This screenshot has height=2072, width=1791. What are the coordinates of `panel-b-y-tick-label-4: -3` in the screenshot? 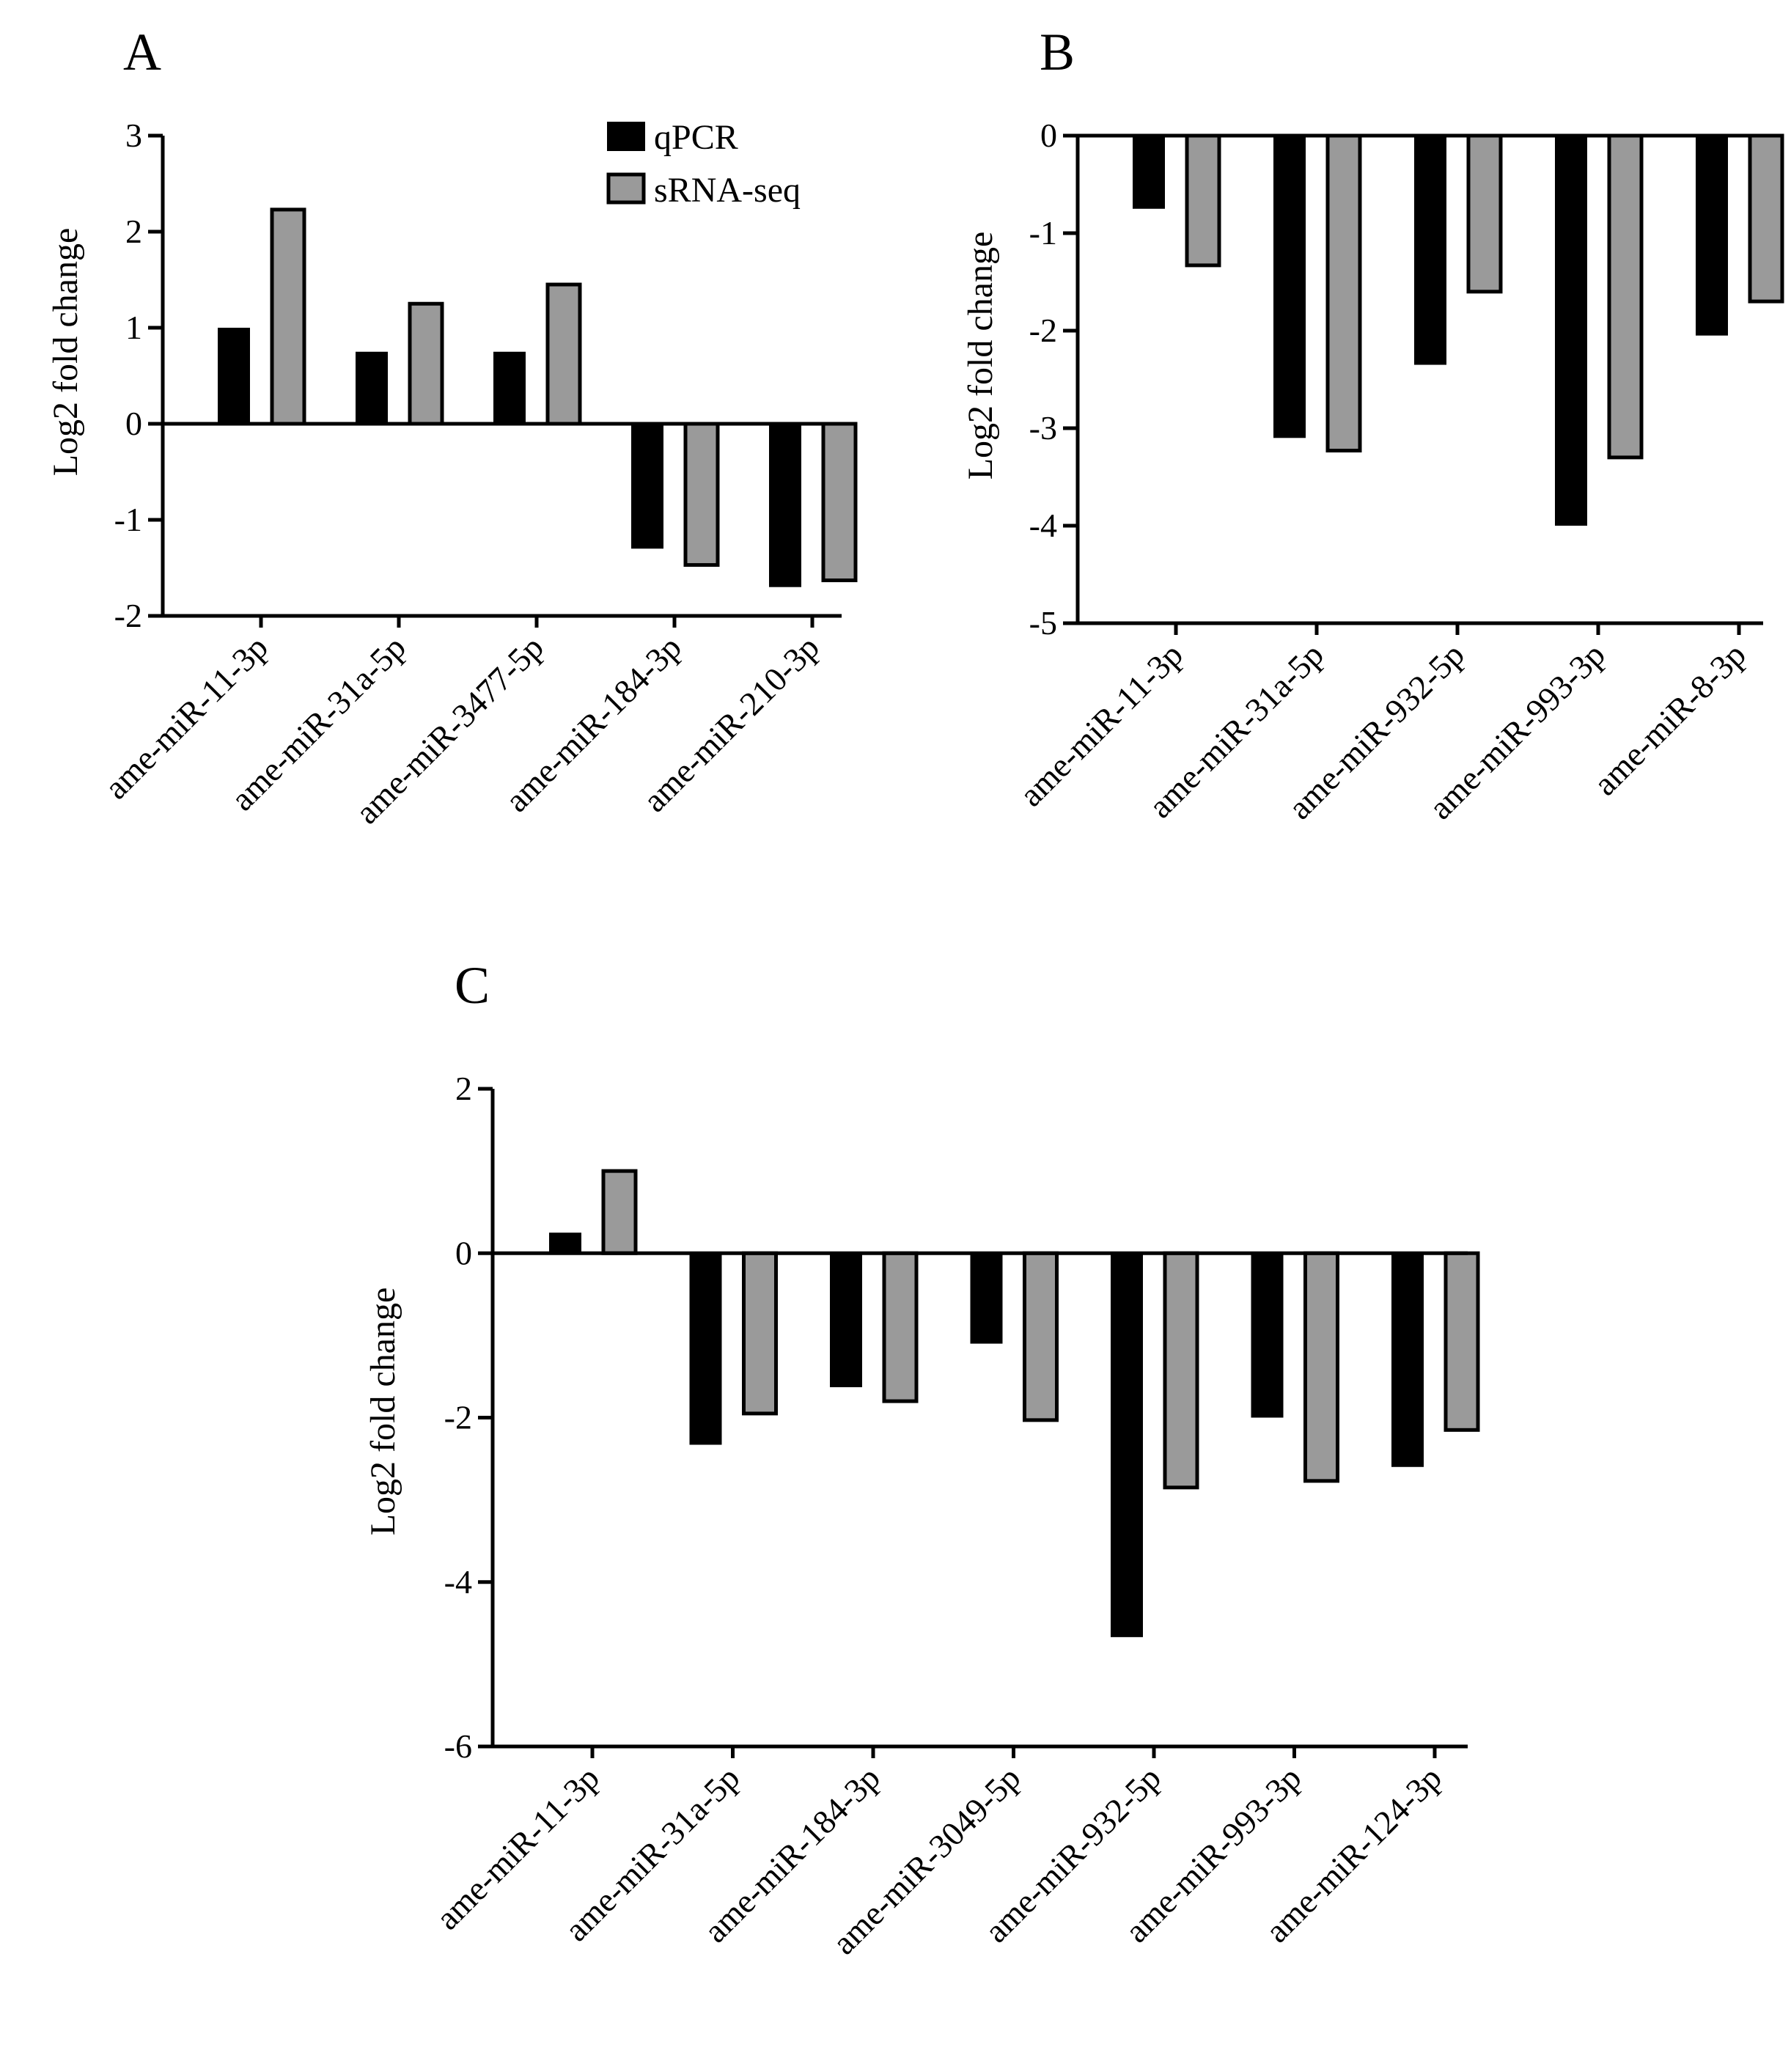 It's located at (1043, 428).